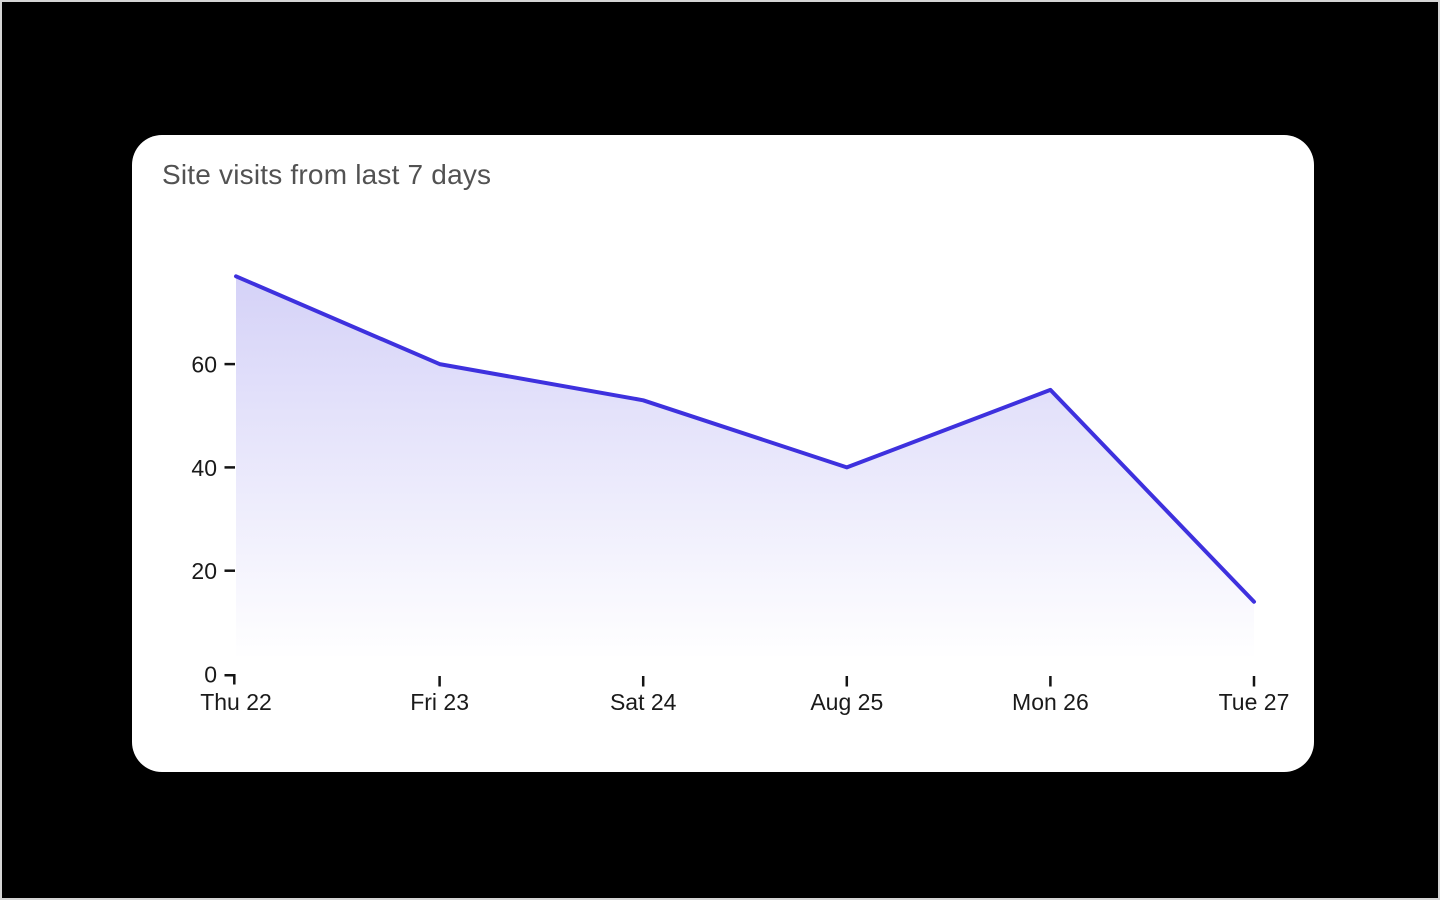  I want to click on y-axis-tick-label: 20, so click(204, 571).